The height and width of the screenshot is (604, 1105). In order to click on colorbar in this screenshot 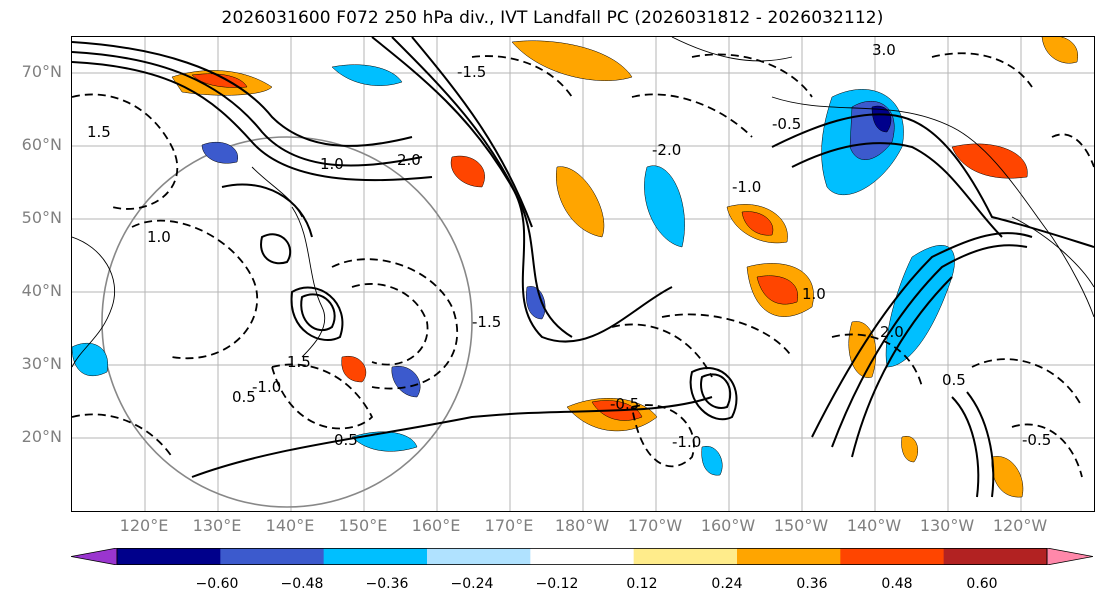, I will do `click(582, 556)`.